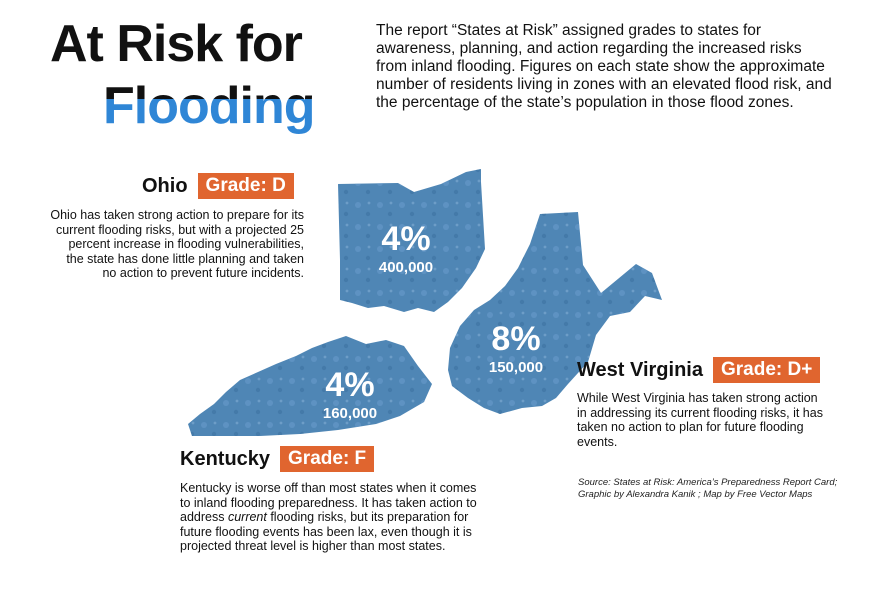  I want to click on title-line-2: Flooding, so click(209, 106).